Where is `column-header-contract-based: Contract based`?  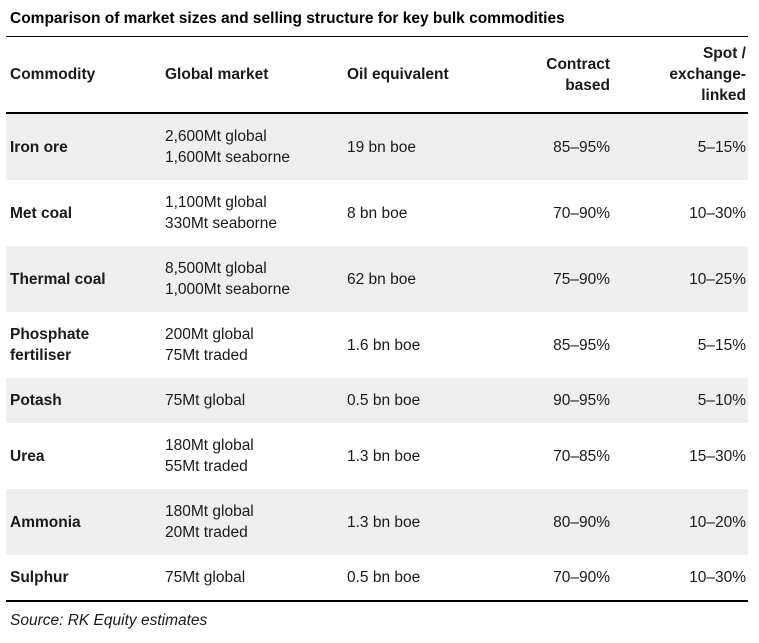
column-header-contract-based: Contract based is located at coordinates (552, 75).